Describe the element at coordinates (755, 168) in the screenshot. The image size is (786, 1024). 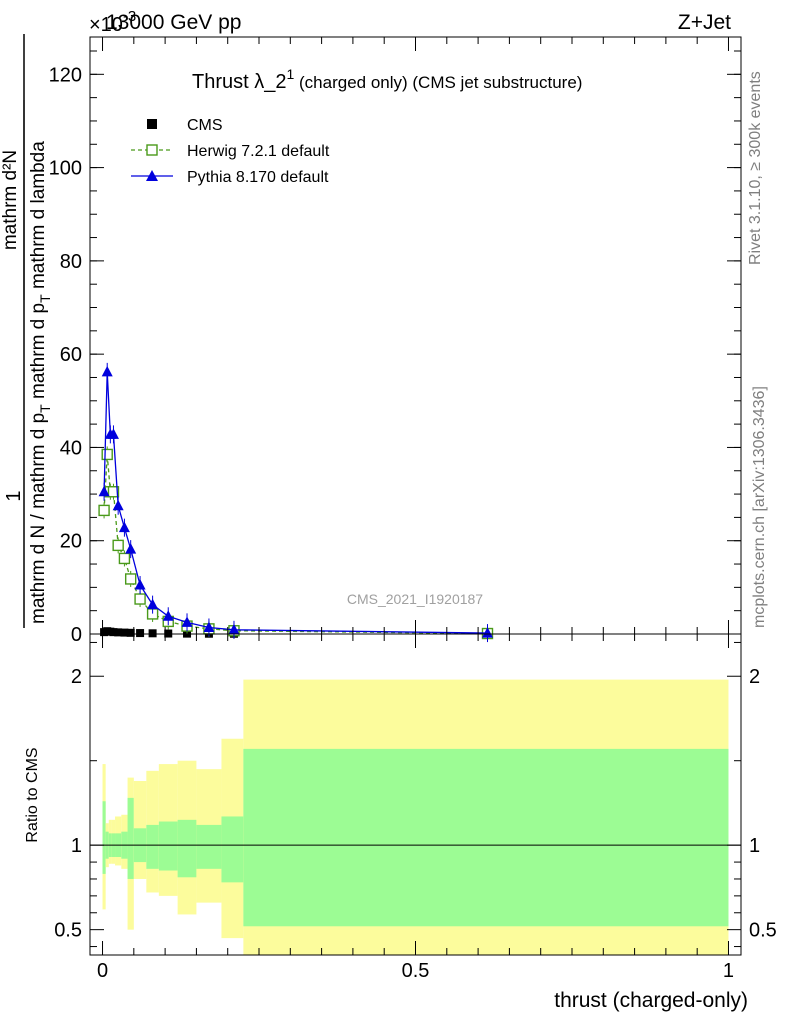
I see `rivet-label: Rivet 3.1.10, ≥ 300k events` at that location.